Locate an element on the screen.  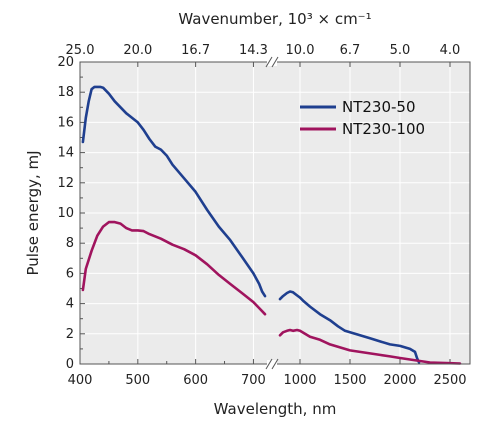
legend: NT230-50 NT230-100 is located at coordinates (362, 118).